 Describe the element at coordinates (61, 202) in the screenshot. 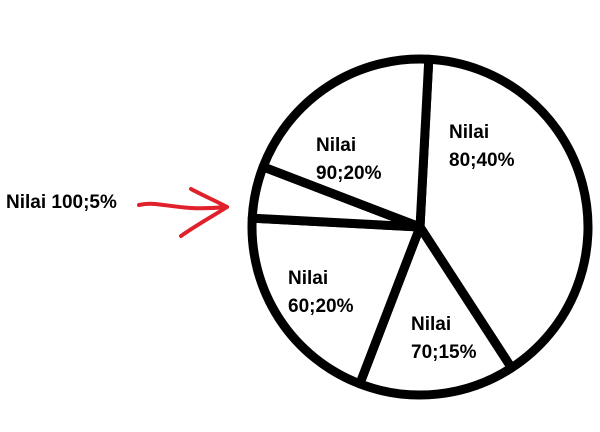

I see `slice-label-100-callout: Nilai 100;5%` at that location.